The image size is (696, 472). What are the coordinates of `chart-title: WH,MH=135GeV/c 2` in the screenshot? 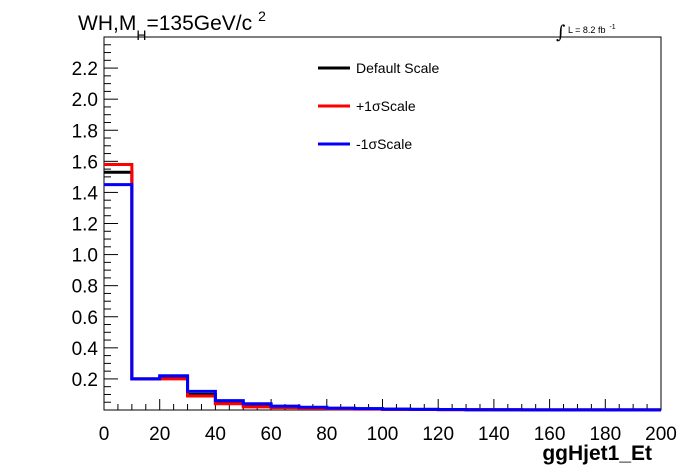 It's located at (172, 25).